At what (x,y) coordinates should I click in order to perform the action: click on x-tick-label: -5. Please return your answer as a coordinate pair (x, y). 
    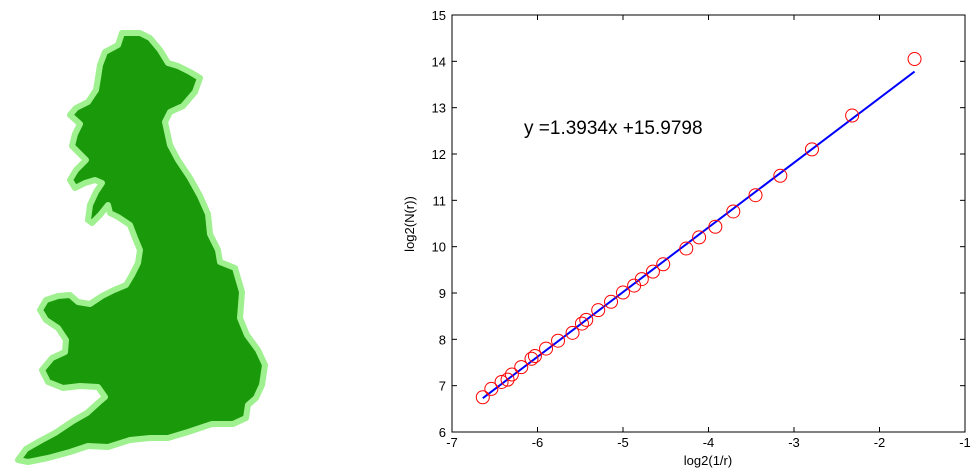
    Looking at the image, I should click on (623, 442).